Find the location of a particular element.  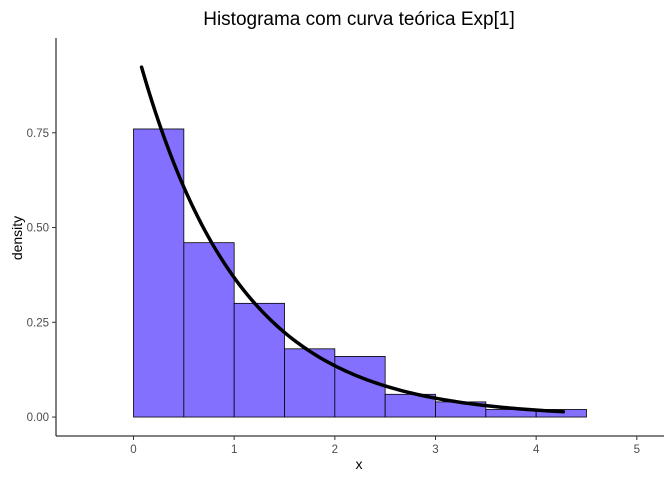

y-axis-ticks: 0.00 0.25 0.50 0.75 is located at coordinates (41, 276).